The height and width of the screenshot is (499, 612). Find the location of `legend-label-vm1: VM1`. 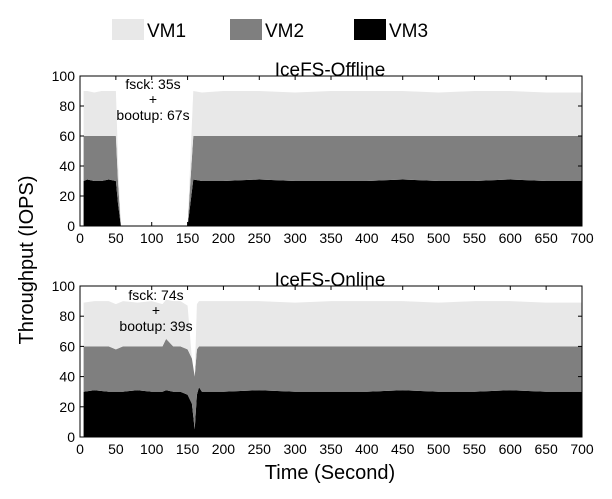

legend-label-vm1: VM1 is located at coordinates (166, 31).